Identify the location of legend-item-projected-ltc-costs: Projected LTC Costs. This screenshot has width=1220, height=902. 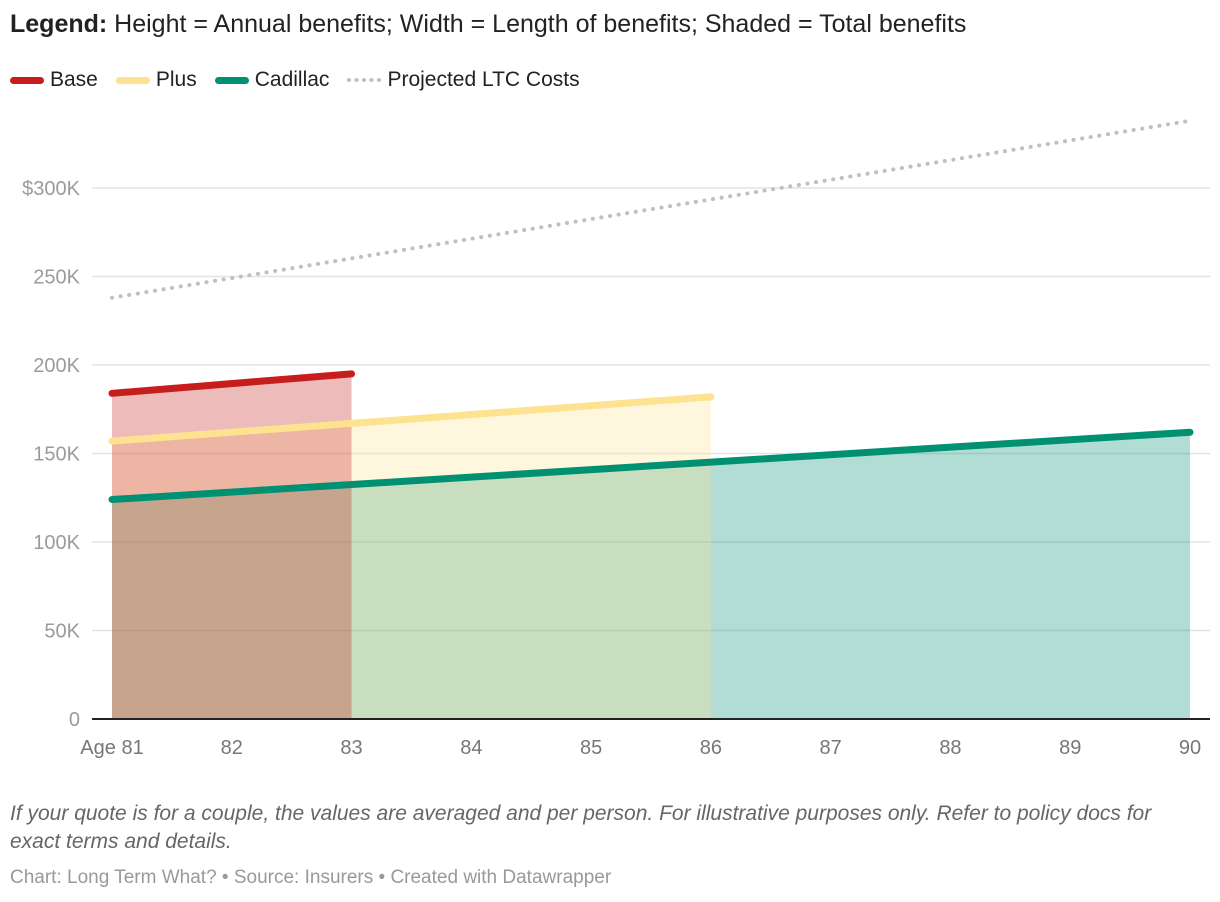
(463, 80).